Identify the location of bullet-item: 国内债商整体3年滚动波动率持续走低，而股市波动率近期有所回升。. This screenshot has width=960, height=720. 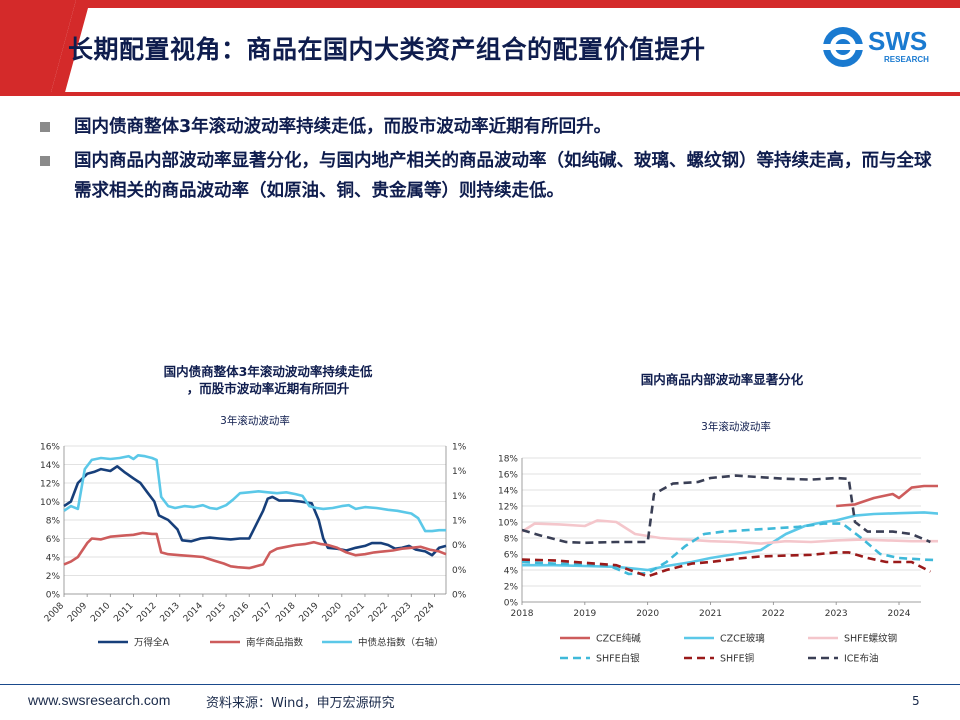
(486, 127).